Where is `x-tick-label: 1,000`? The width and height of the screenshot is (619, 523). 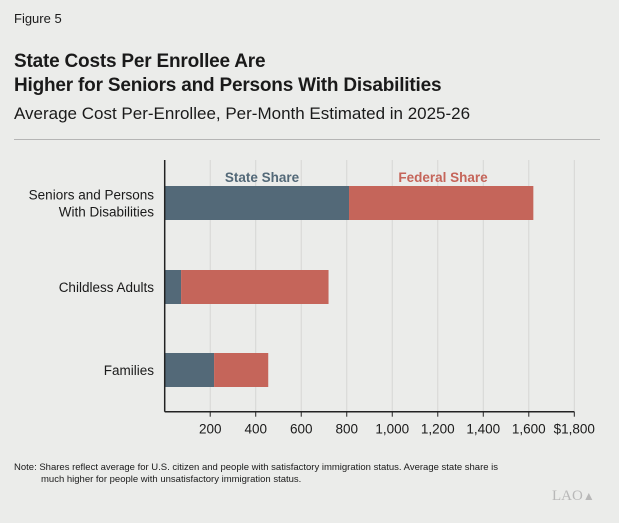
x-tick-label: 1,000 is located at coordinates (392, 429).